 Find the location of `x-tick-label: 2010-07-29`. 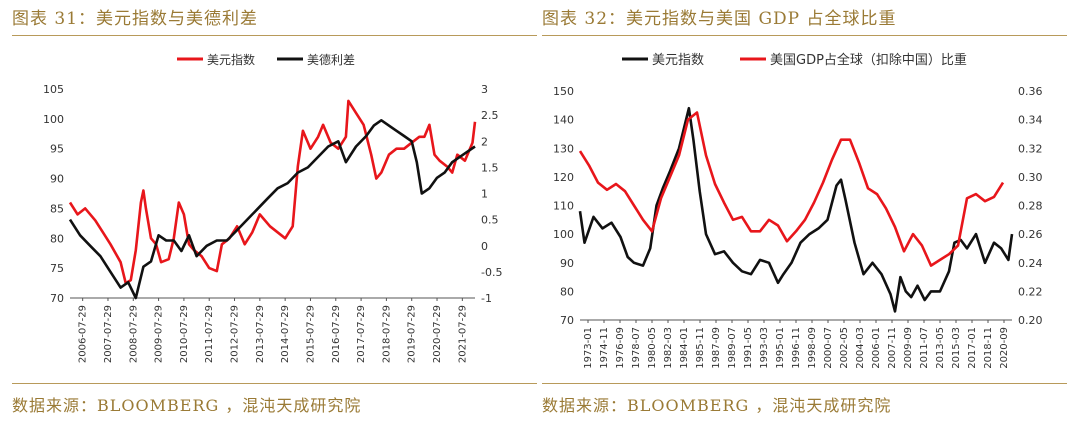

x-tick-label: 2010-07-29 is located at coordinates (184, 334).